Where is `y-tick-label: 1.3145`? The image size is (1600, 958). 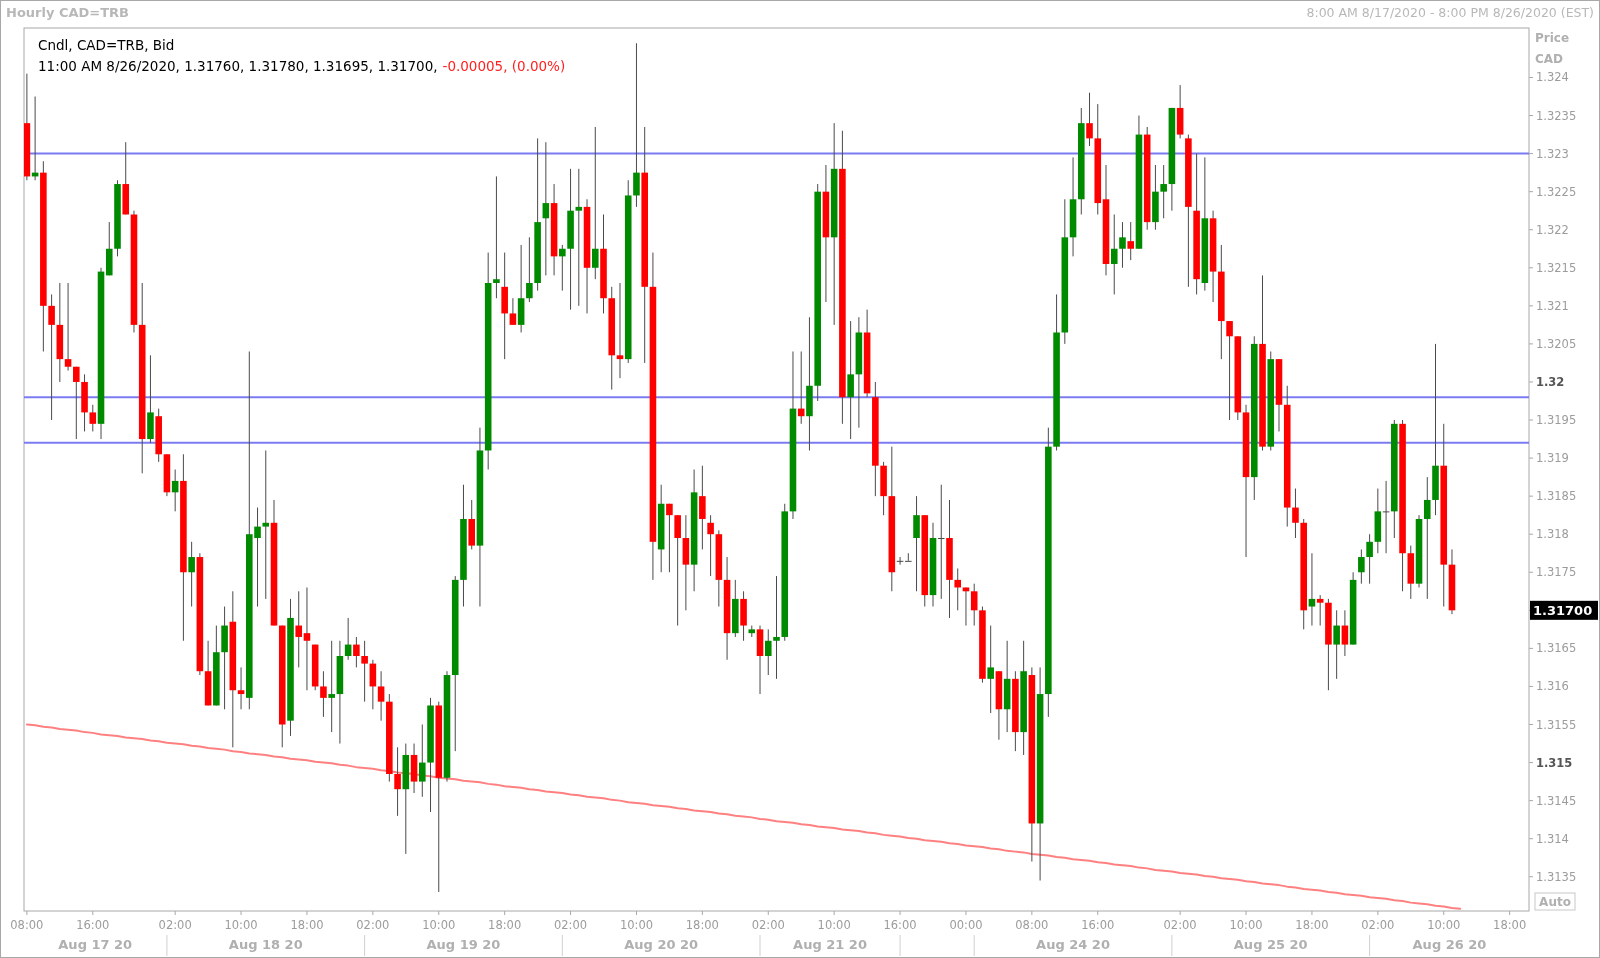
y-tick-label: 1.3145 is located at coordinates (1556, 800).